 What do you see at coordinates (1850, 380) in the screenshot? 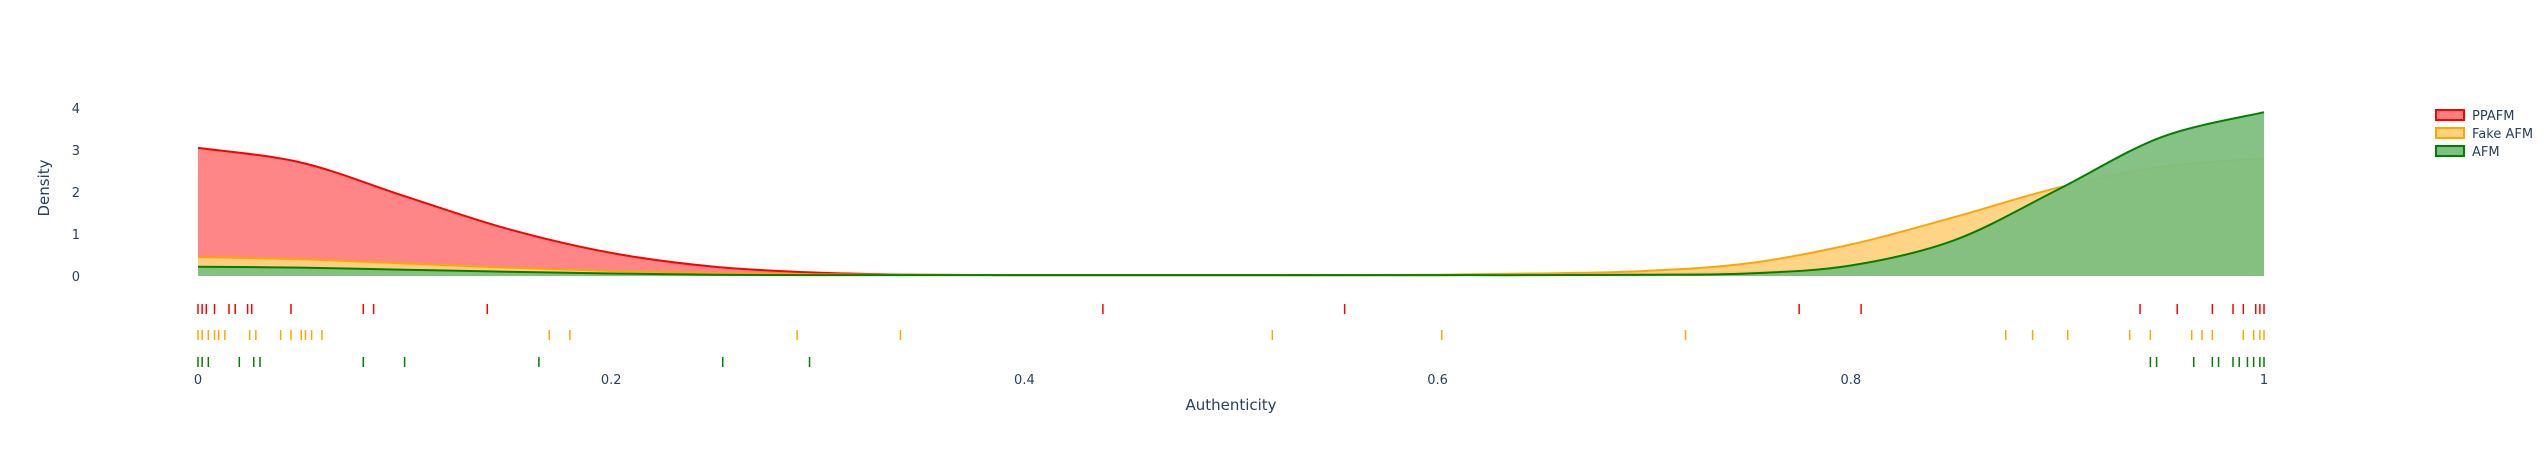
I see `x-tick-label: 0.8` at bounding box center [1850, 380].